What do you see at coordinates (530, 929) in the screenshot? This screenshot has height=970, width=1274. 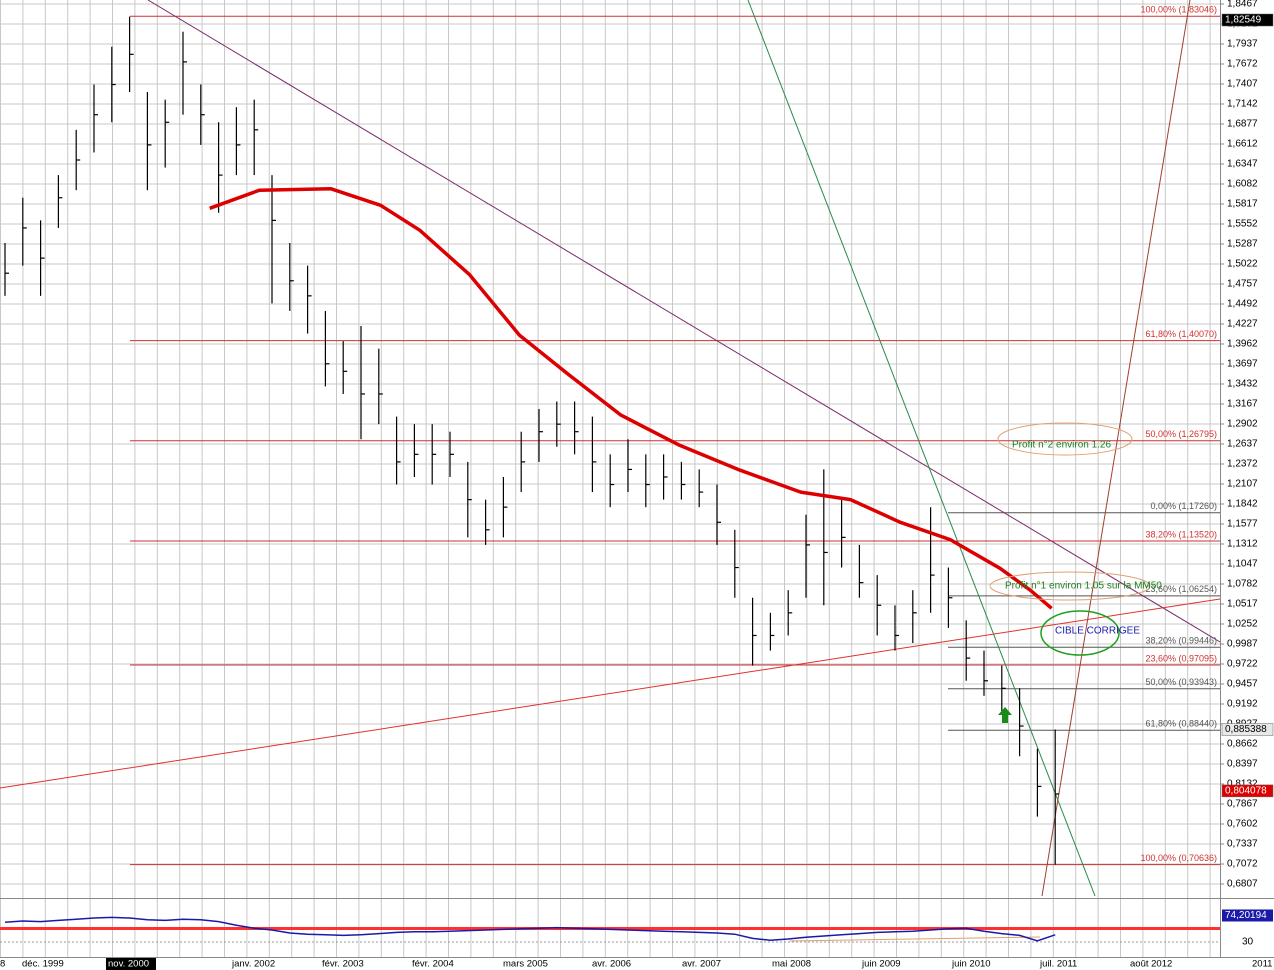 I see `oscillator-line` at bounding box center [530, 929].